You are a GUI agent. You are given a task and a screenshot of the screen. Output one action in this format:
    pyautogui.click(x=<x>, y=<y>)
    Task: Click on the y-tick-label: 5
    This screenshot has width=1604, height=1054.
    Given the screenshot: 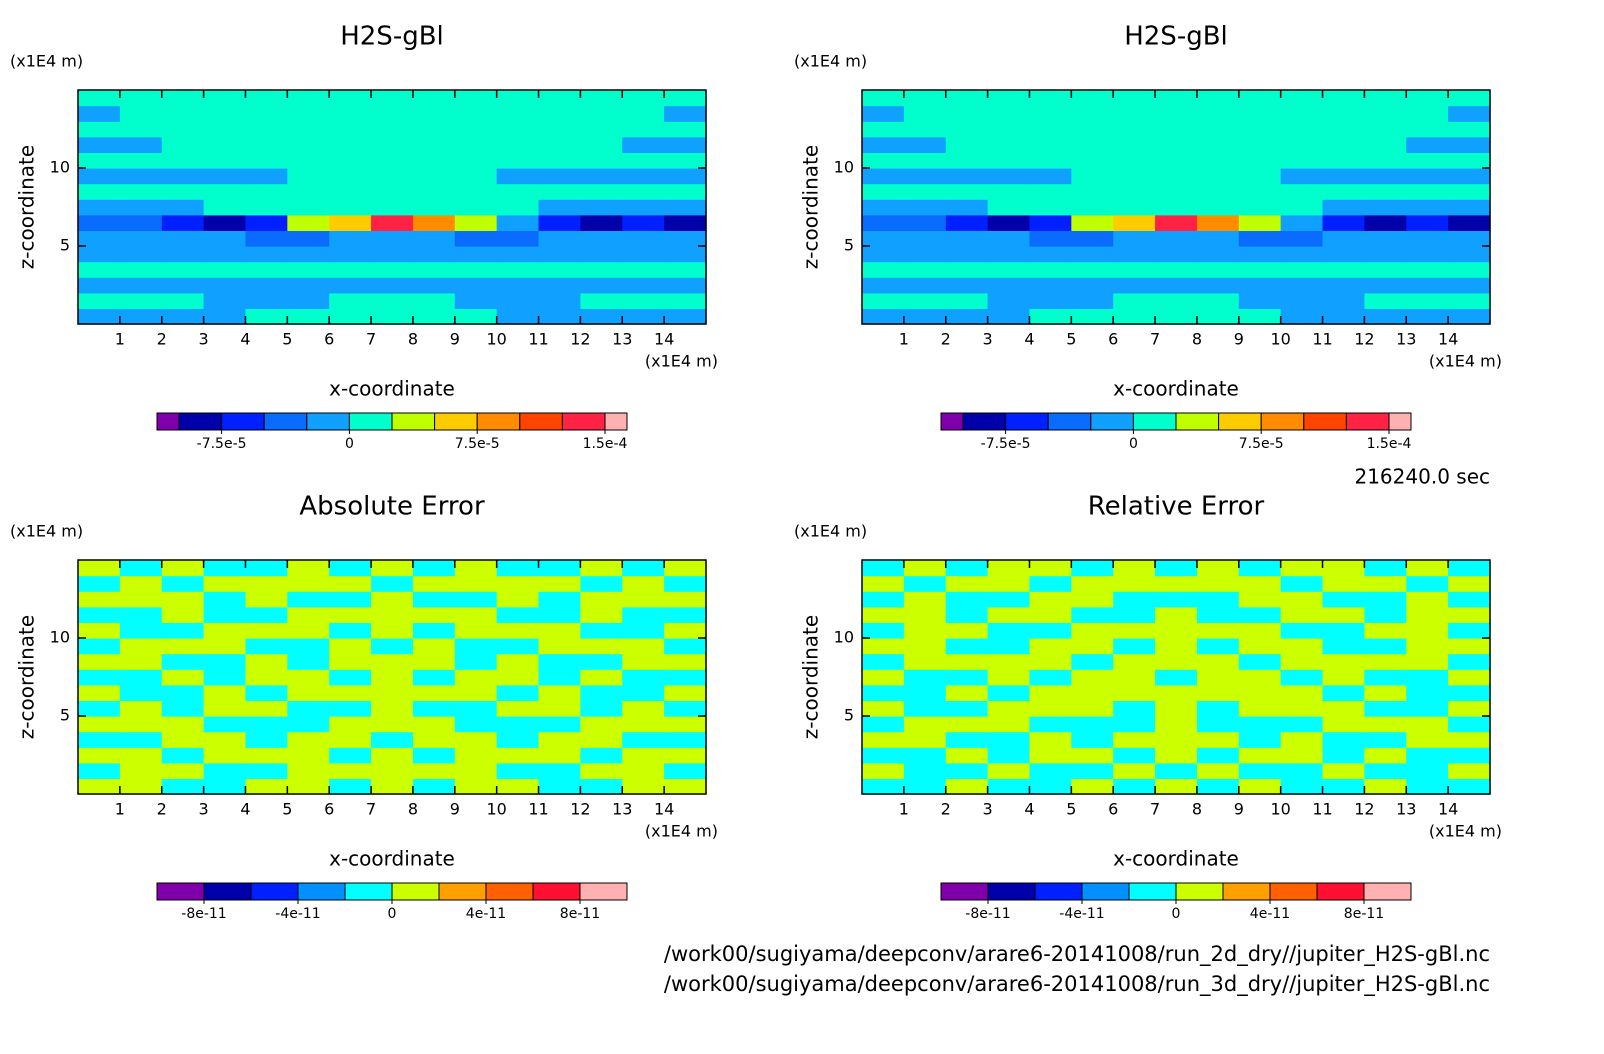 What is the action you would take?
    pyautogui.click(x=849, y=715)
    